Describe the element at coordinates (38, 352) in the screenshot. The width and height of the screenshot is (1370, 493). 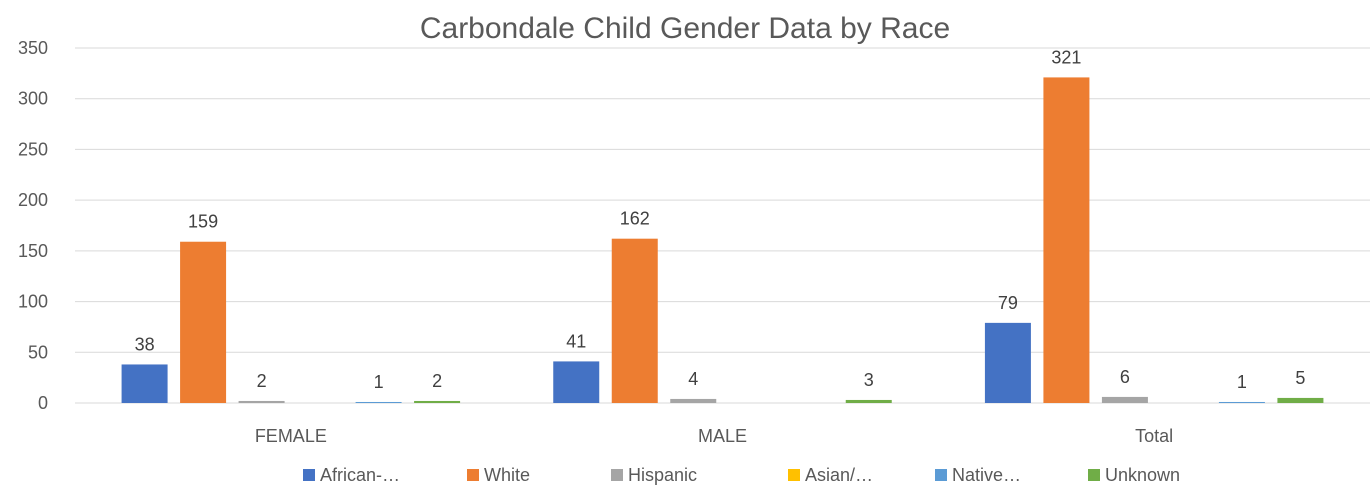
I see `y-tick-label: 50` at that location.